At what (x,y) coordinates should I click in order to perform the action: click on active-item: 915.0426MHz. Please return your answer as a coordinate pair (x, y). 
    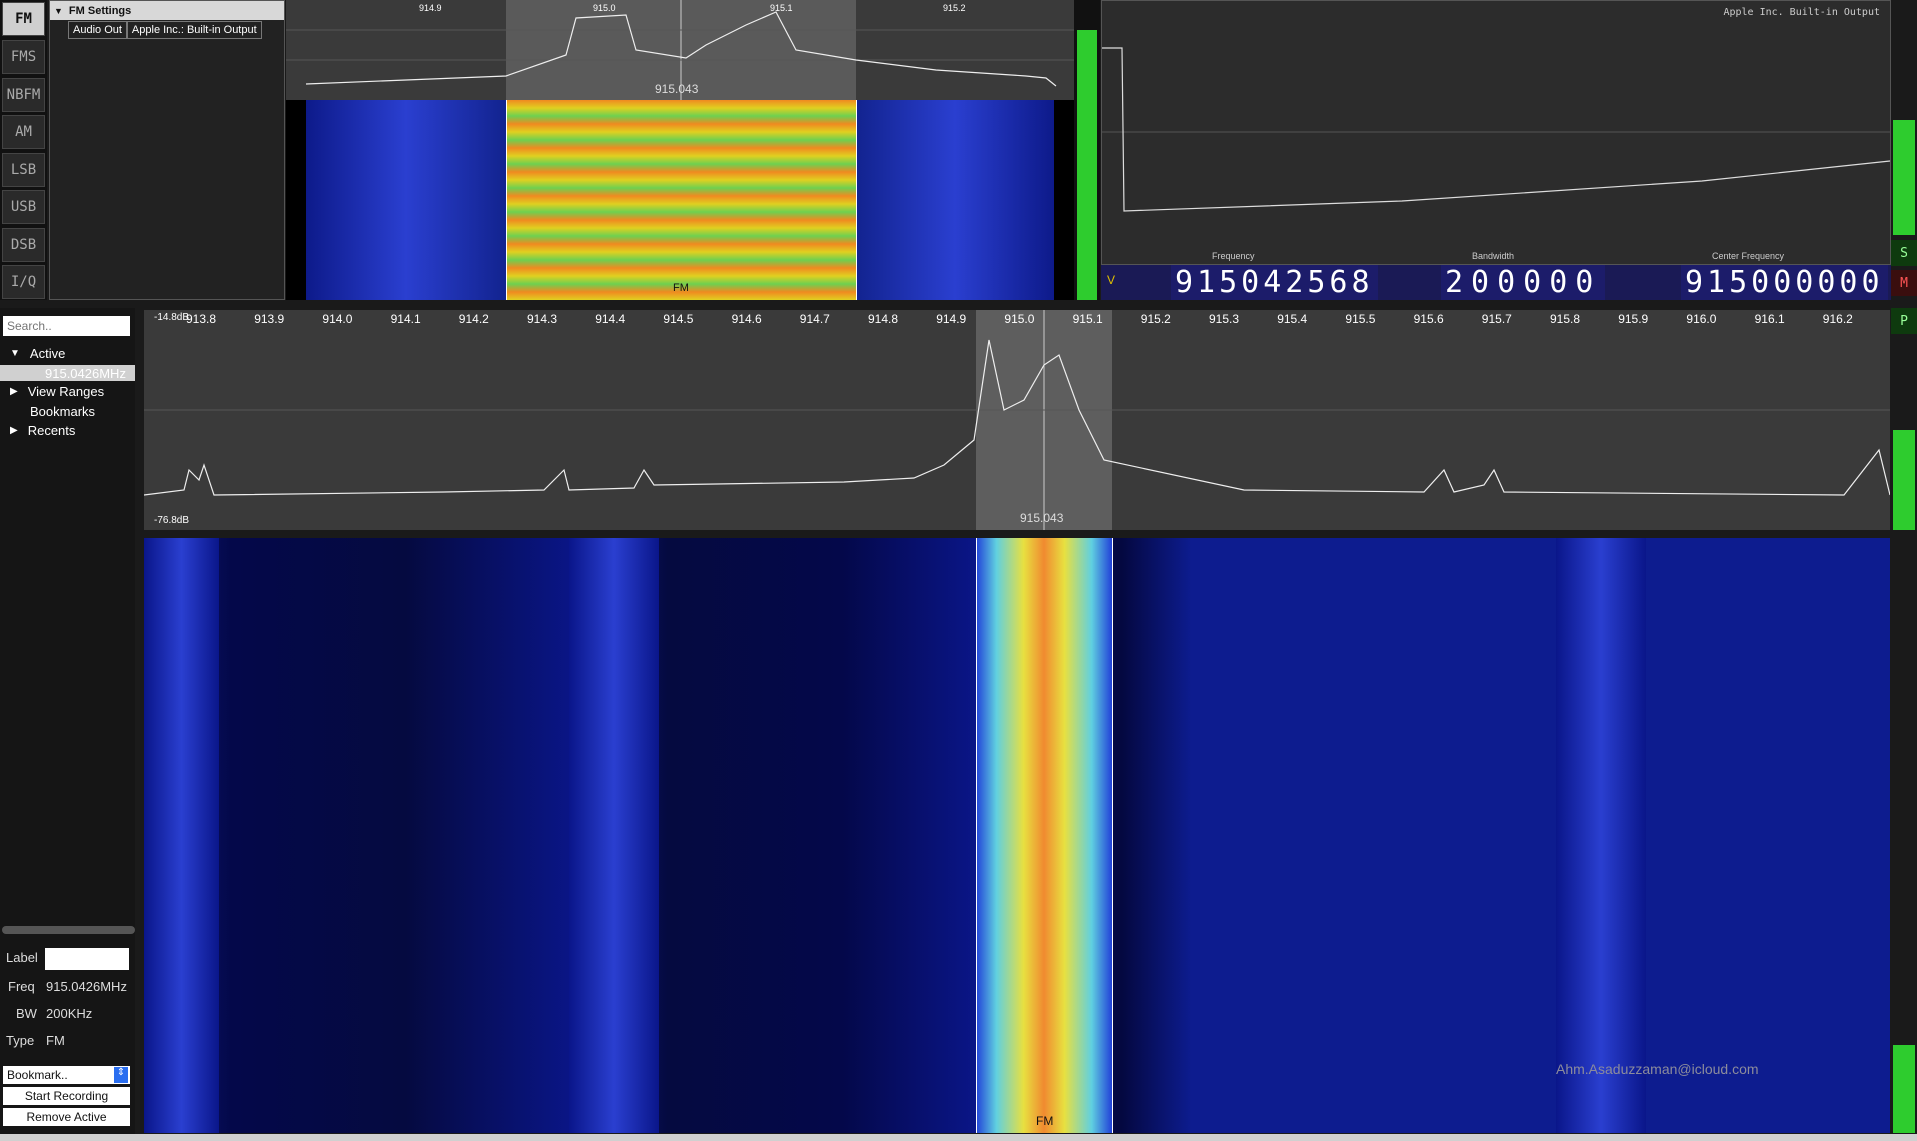
    Looking at the image, I should click on (67, 373).